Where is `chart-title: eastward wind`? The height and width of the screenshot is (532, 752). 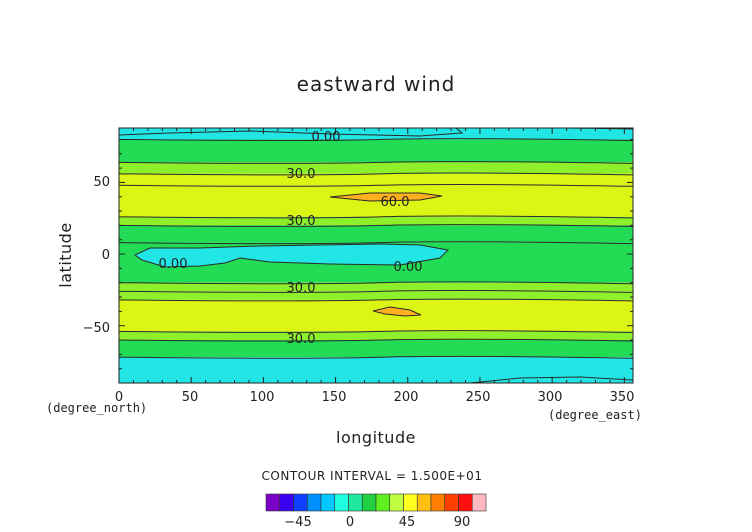 chart-title: eastward wind is located at coordinates (376, 84).